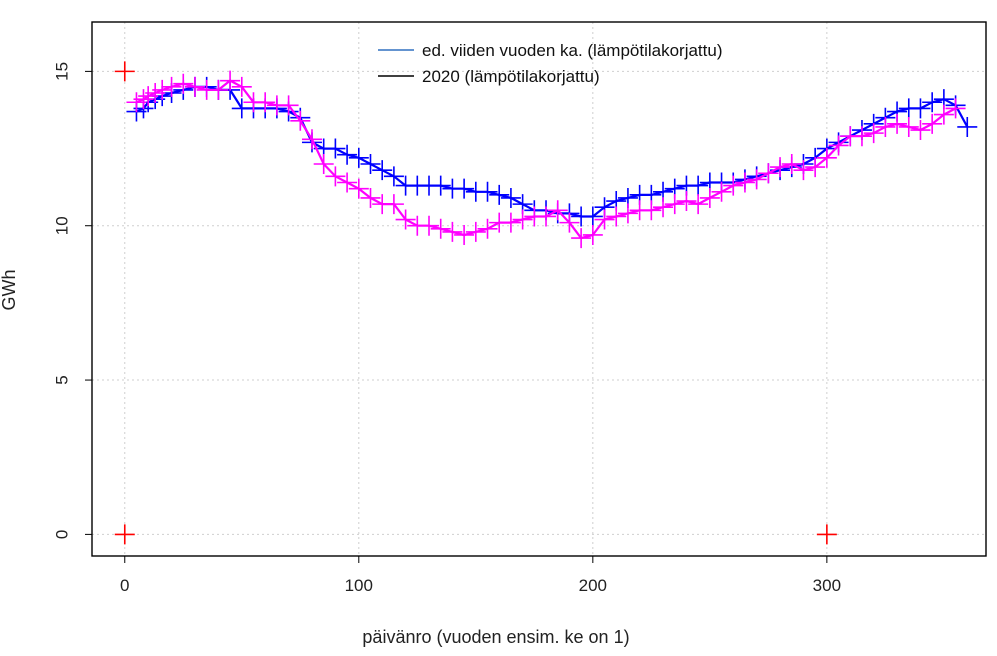  Describe the element at coordinates (124, 585) in the screenshot. I see `x-tick-label-0: 0` at that location.